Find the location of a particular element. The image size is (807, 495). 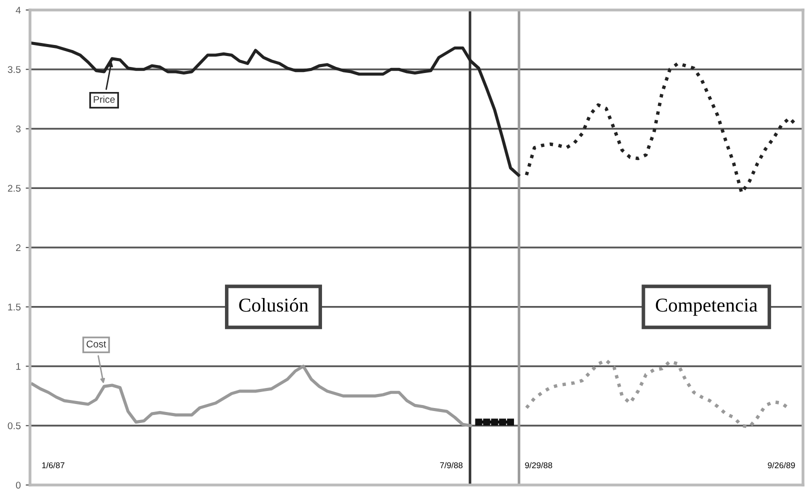

annotation: 9/29/88 is located at coordinates (538, 465).